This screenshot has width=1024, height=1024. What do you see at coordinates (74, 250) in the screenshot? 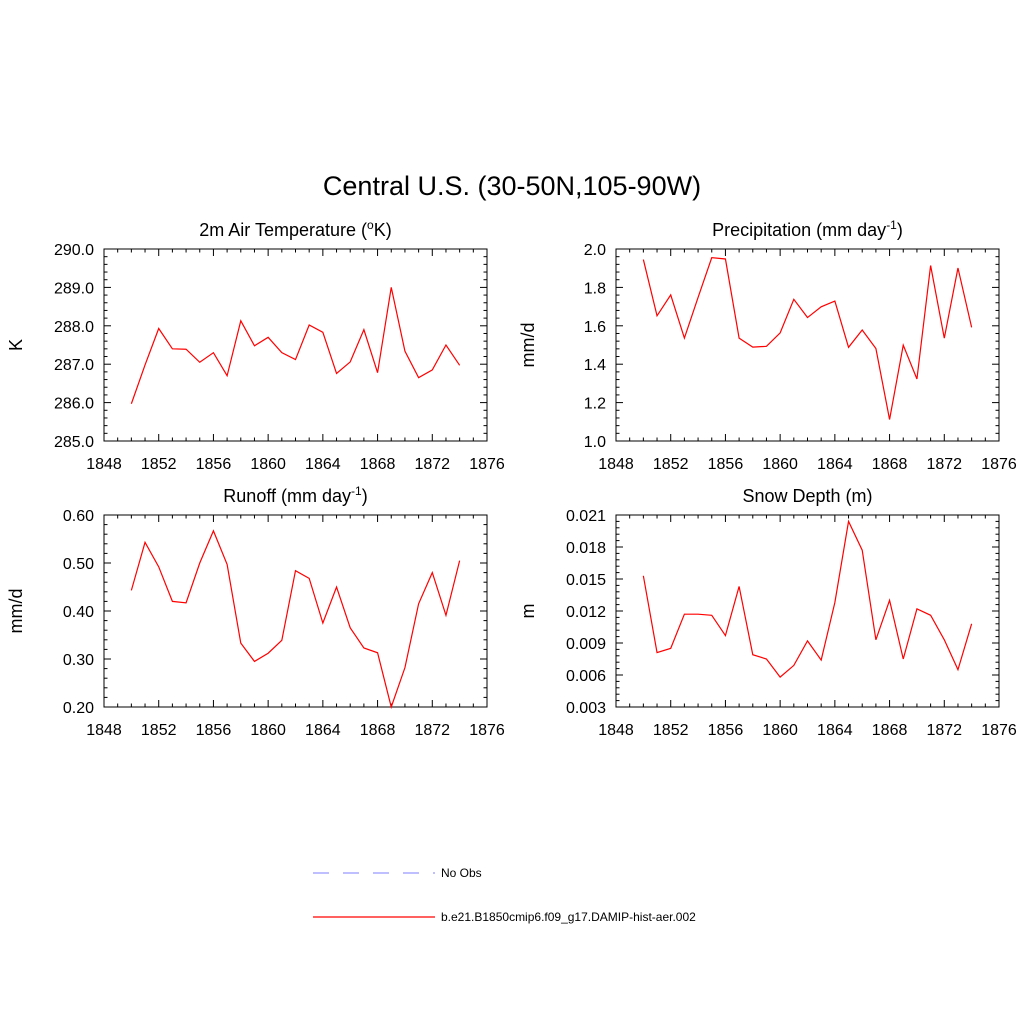
I see `y-tick-label: 290.0` at bounding box center [74, 250].